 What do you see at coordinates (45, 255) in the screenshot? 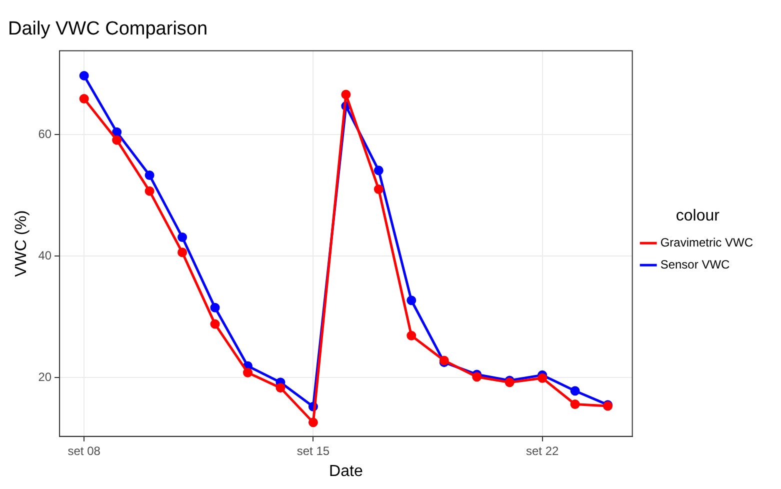
I see `y-tick-label: 40` at bounding box center [45, 255].